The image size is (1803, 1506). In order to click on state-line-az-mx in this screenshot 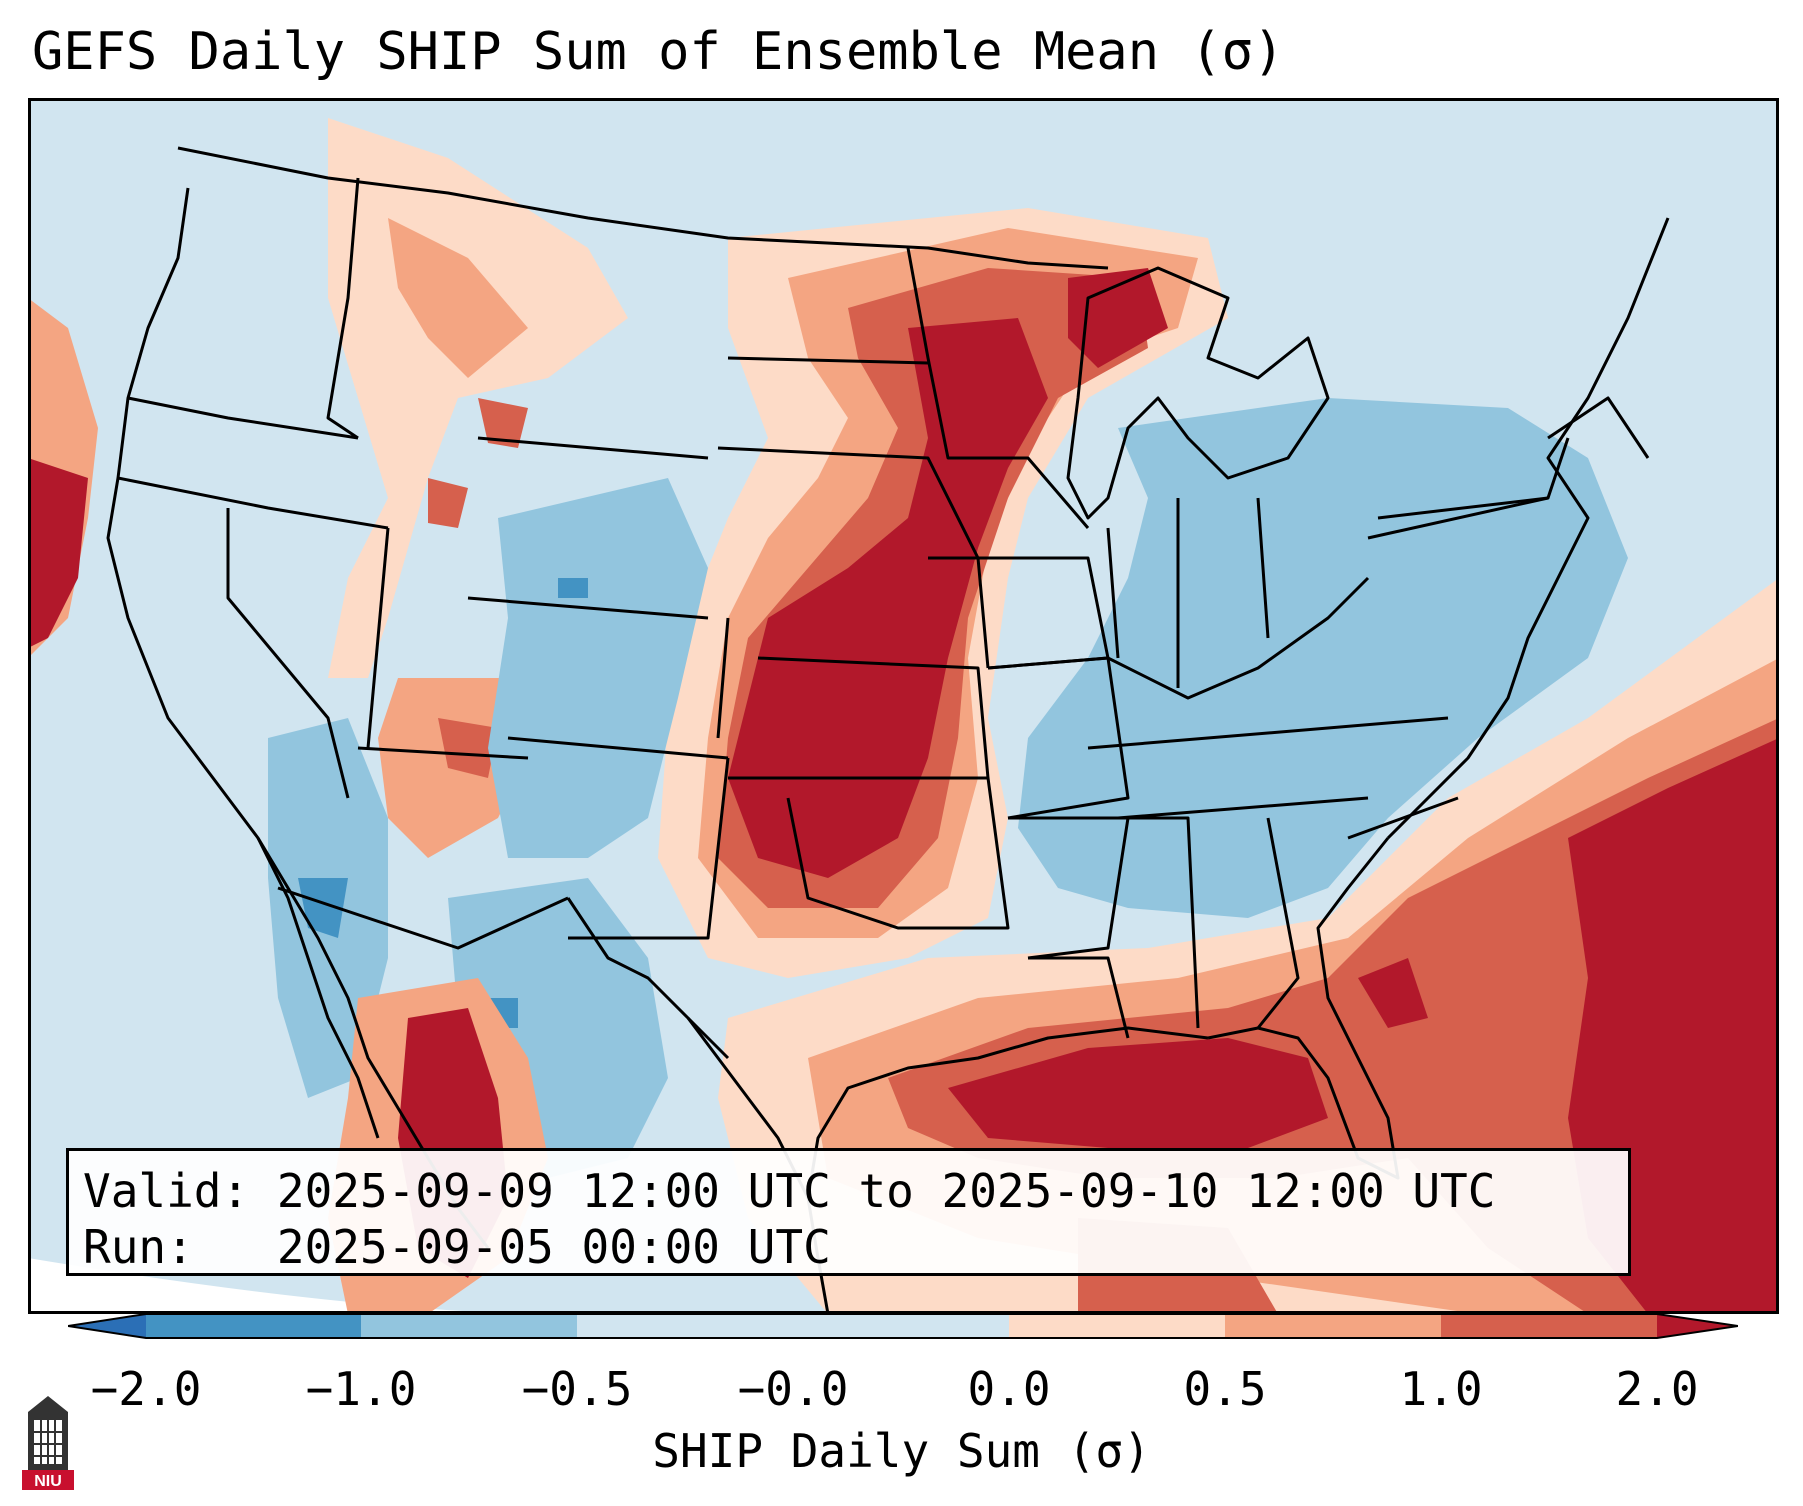, I will do `click(423, 918)`.